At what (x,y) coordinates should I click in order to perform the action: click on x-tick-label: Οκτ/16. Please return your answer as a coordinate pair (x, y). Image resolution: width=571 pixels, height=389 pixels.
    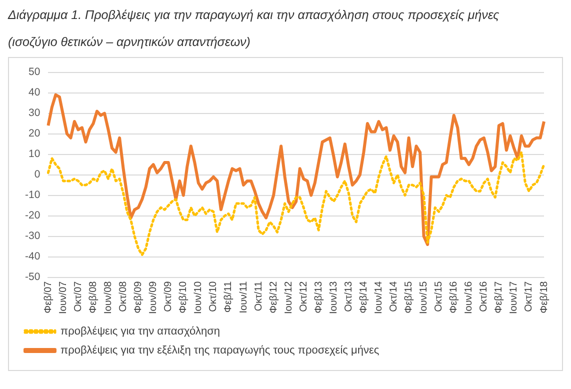
    Looking at the image, I should click on (484, 296).